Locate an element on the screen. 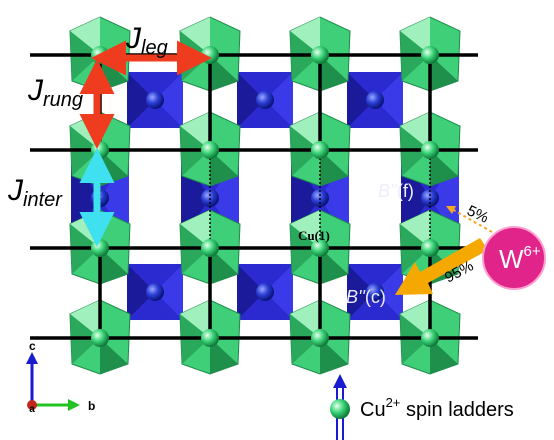  site-label: Cu(1) is located at coordinates (314, 235).